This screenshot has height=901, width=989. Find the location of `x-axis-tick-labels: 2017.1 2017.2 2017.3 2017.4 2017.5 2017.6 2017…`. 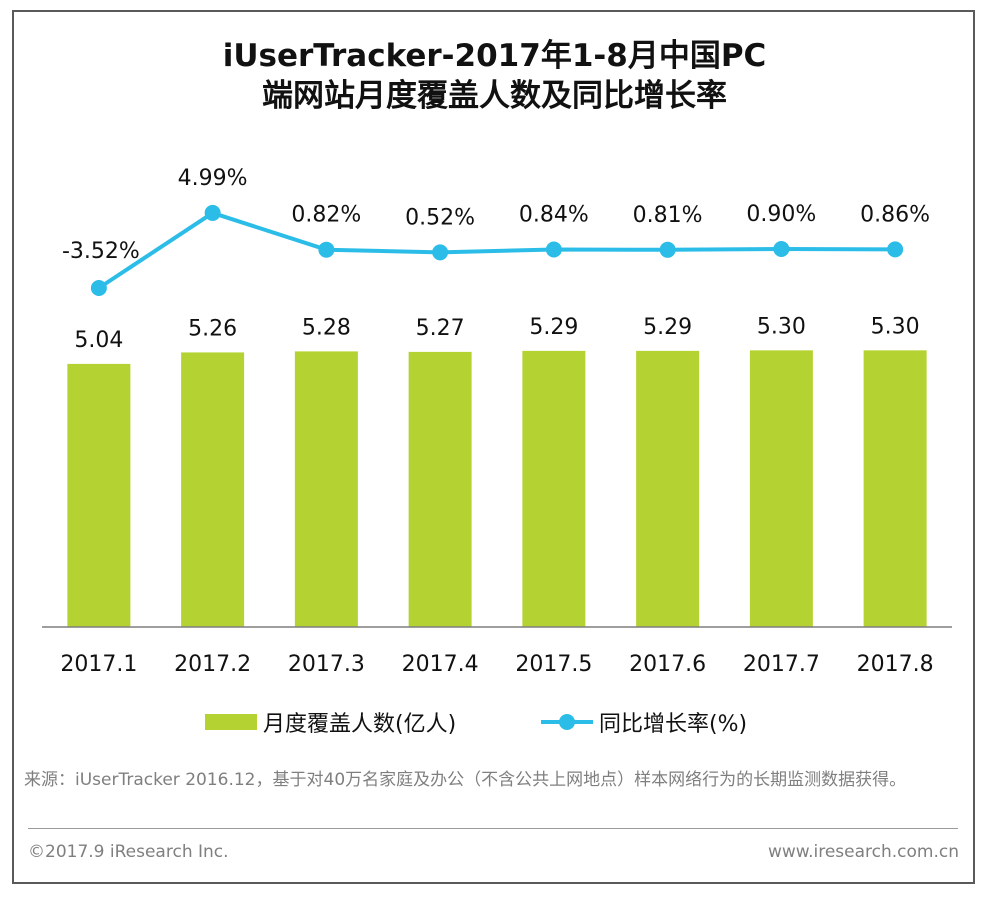

x-axis-tick-labels: 2017.1 2017.2 2017.3 2017.4 2017.5 2017.6 2017… is located at coordinates (496, 664).